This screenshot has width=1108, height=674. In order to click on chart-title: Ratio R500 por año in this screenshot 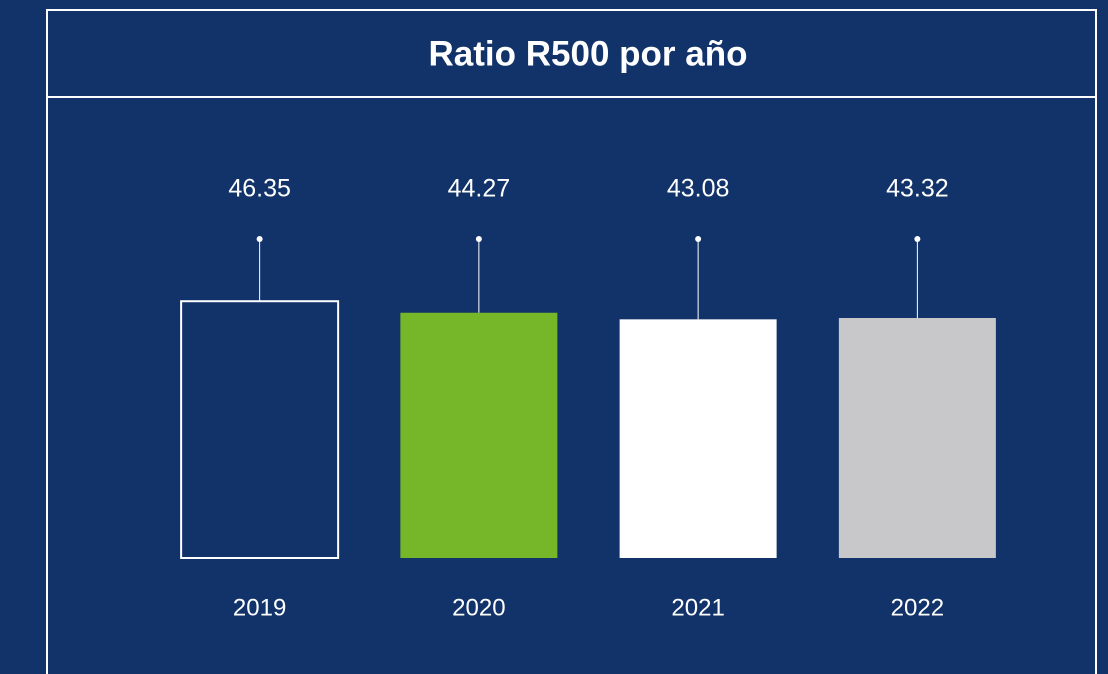, I will do `click(588, 53)`.